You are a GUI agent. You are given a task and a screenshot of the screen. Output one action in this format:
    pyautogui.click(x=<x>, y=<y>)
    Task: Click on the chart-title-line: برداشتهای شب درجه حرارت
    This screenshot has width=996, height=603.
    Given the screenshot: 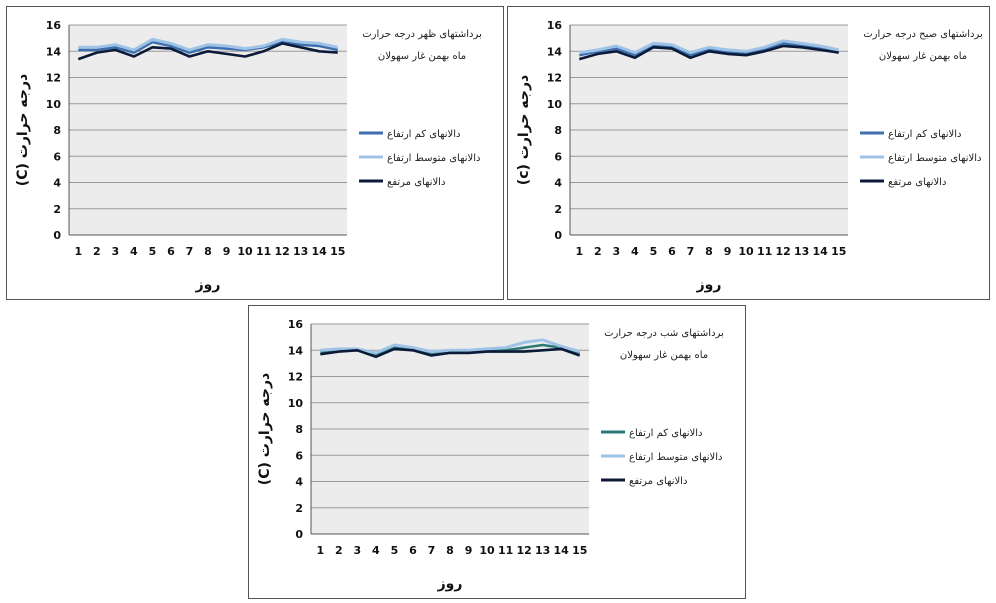 What is the action you would take?
    pyautogui.click(x=664, y=333)
    